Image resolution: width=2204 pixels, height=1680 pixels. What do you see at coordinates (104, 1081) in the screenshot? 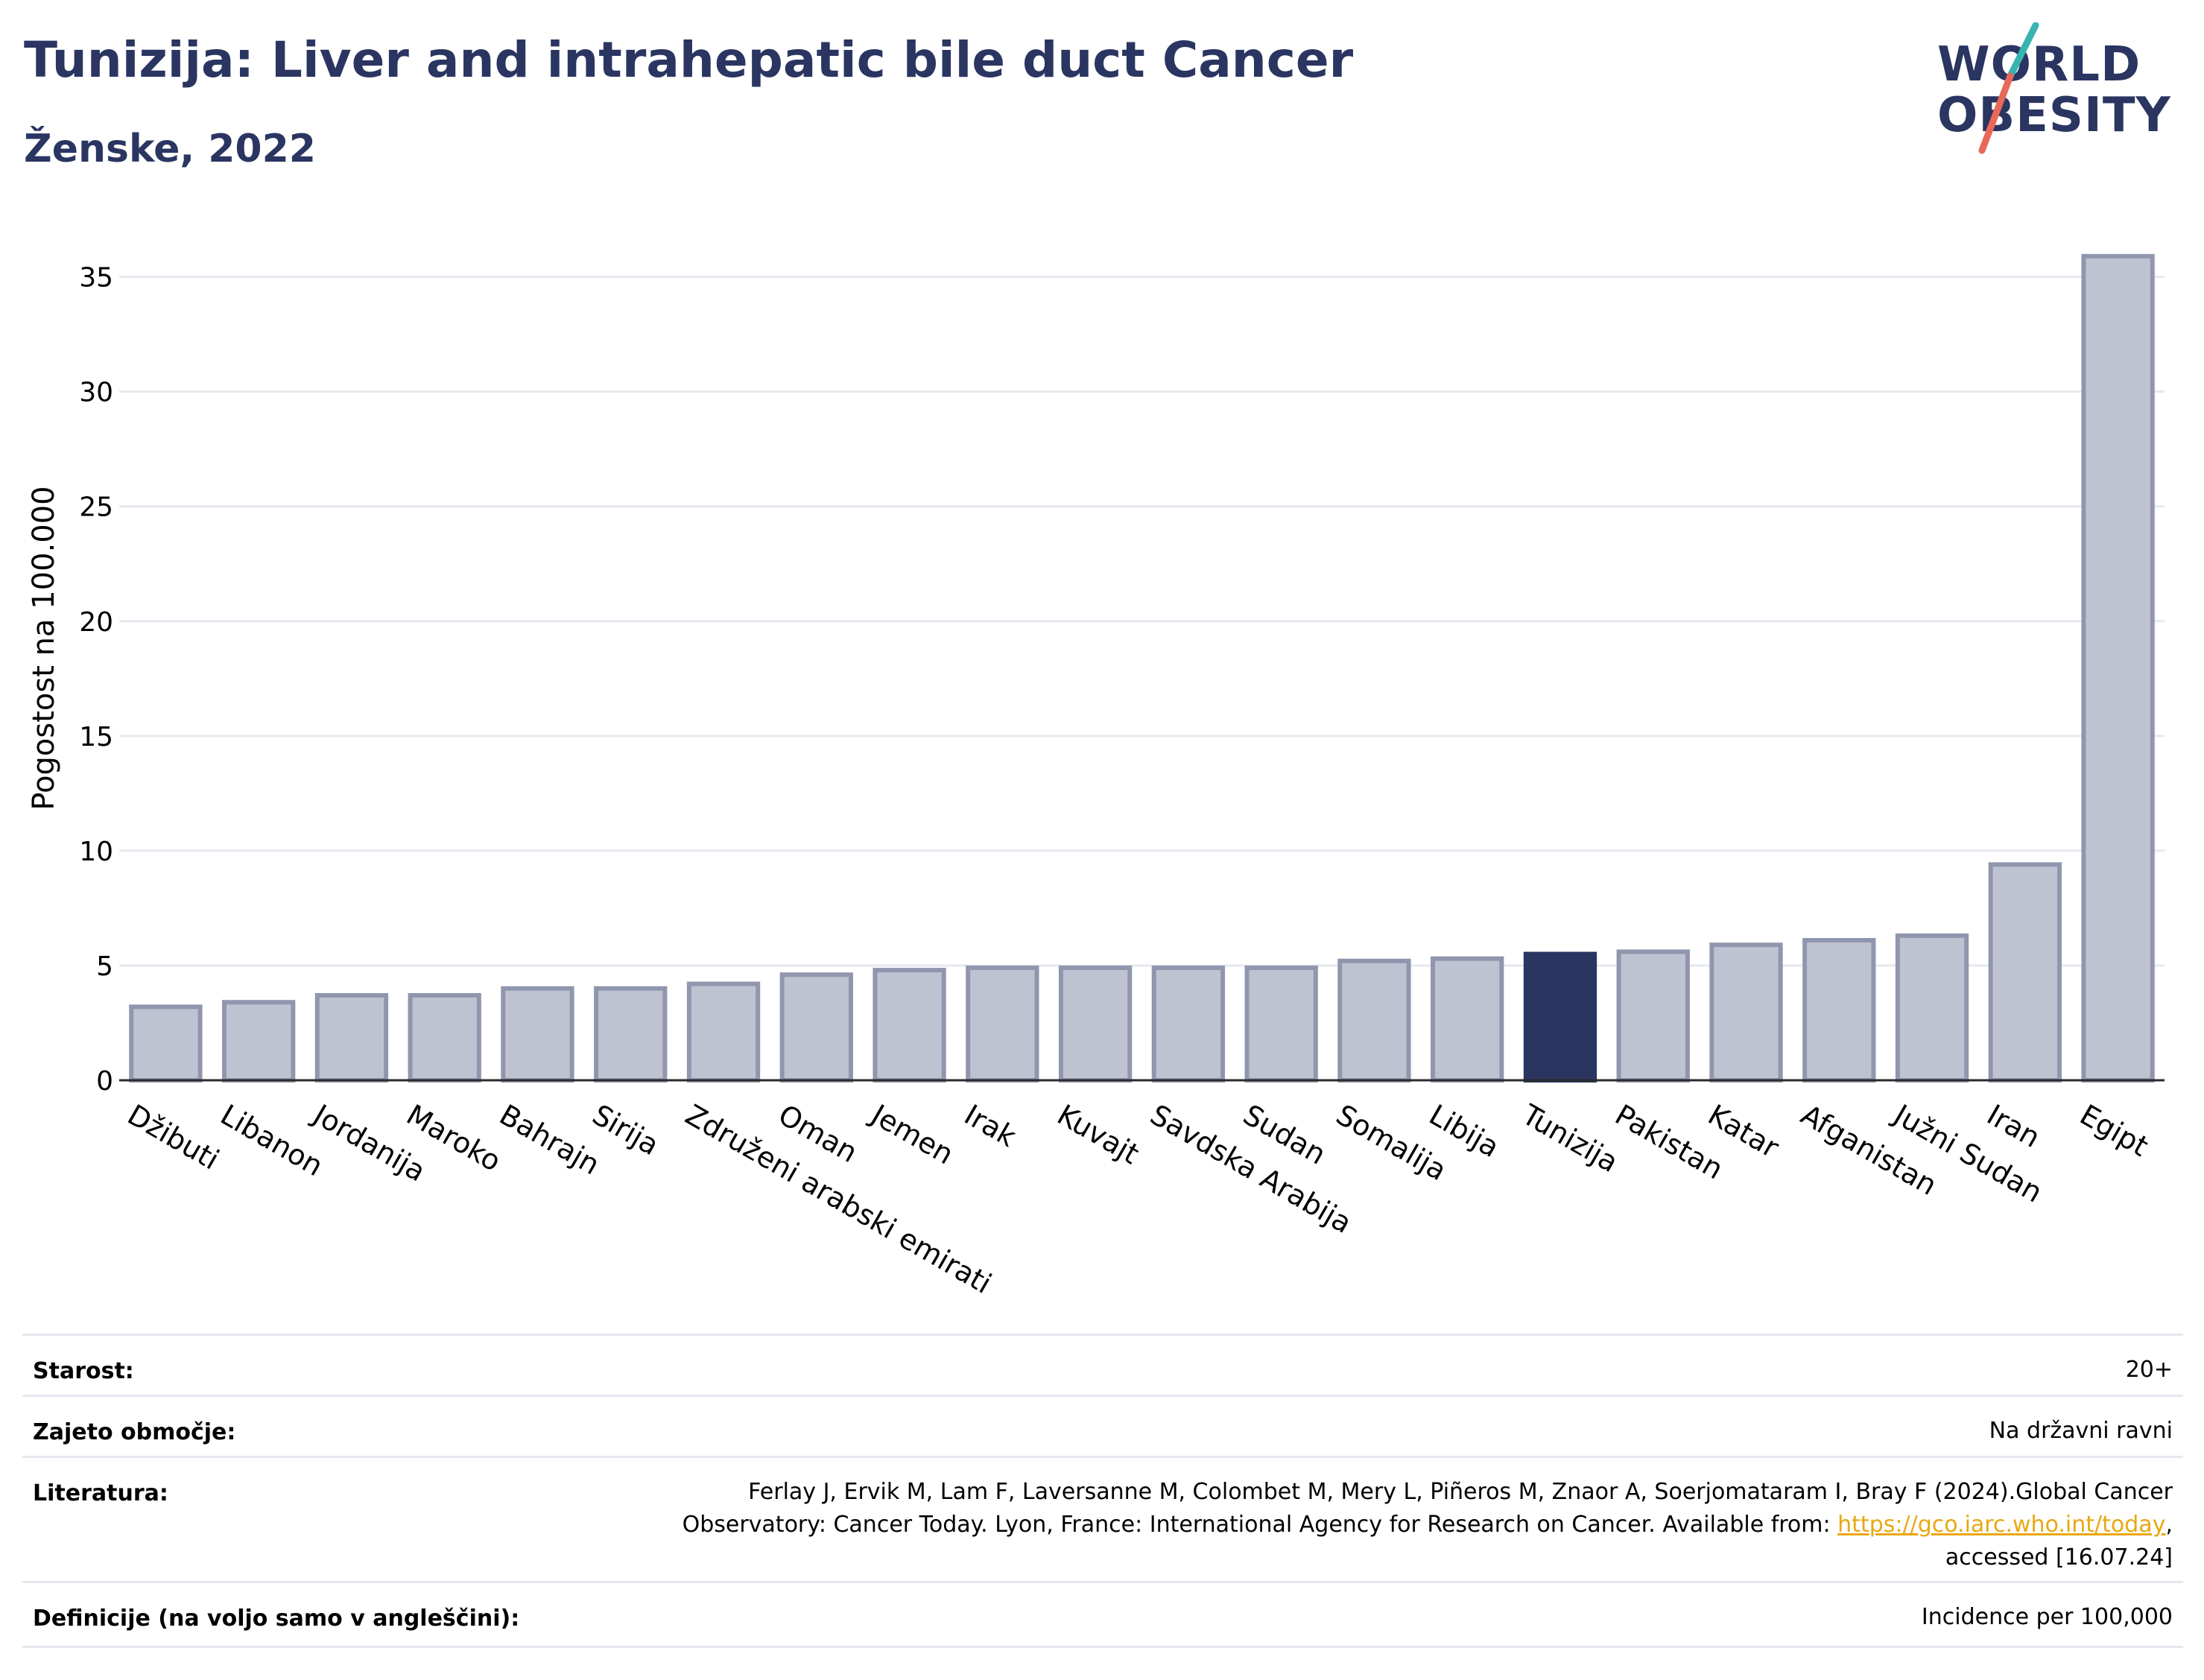
I see `y-tick-label: 0` at bounding box center [104, 1081].